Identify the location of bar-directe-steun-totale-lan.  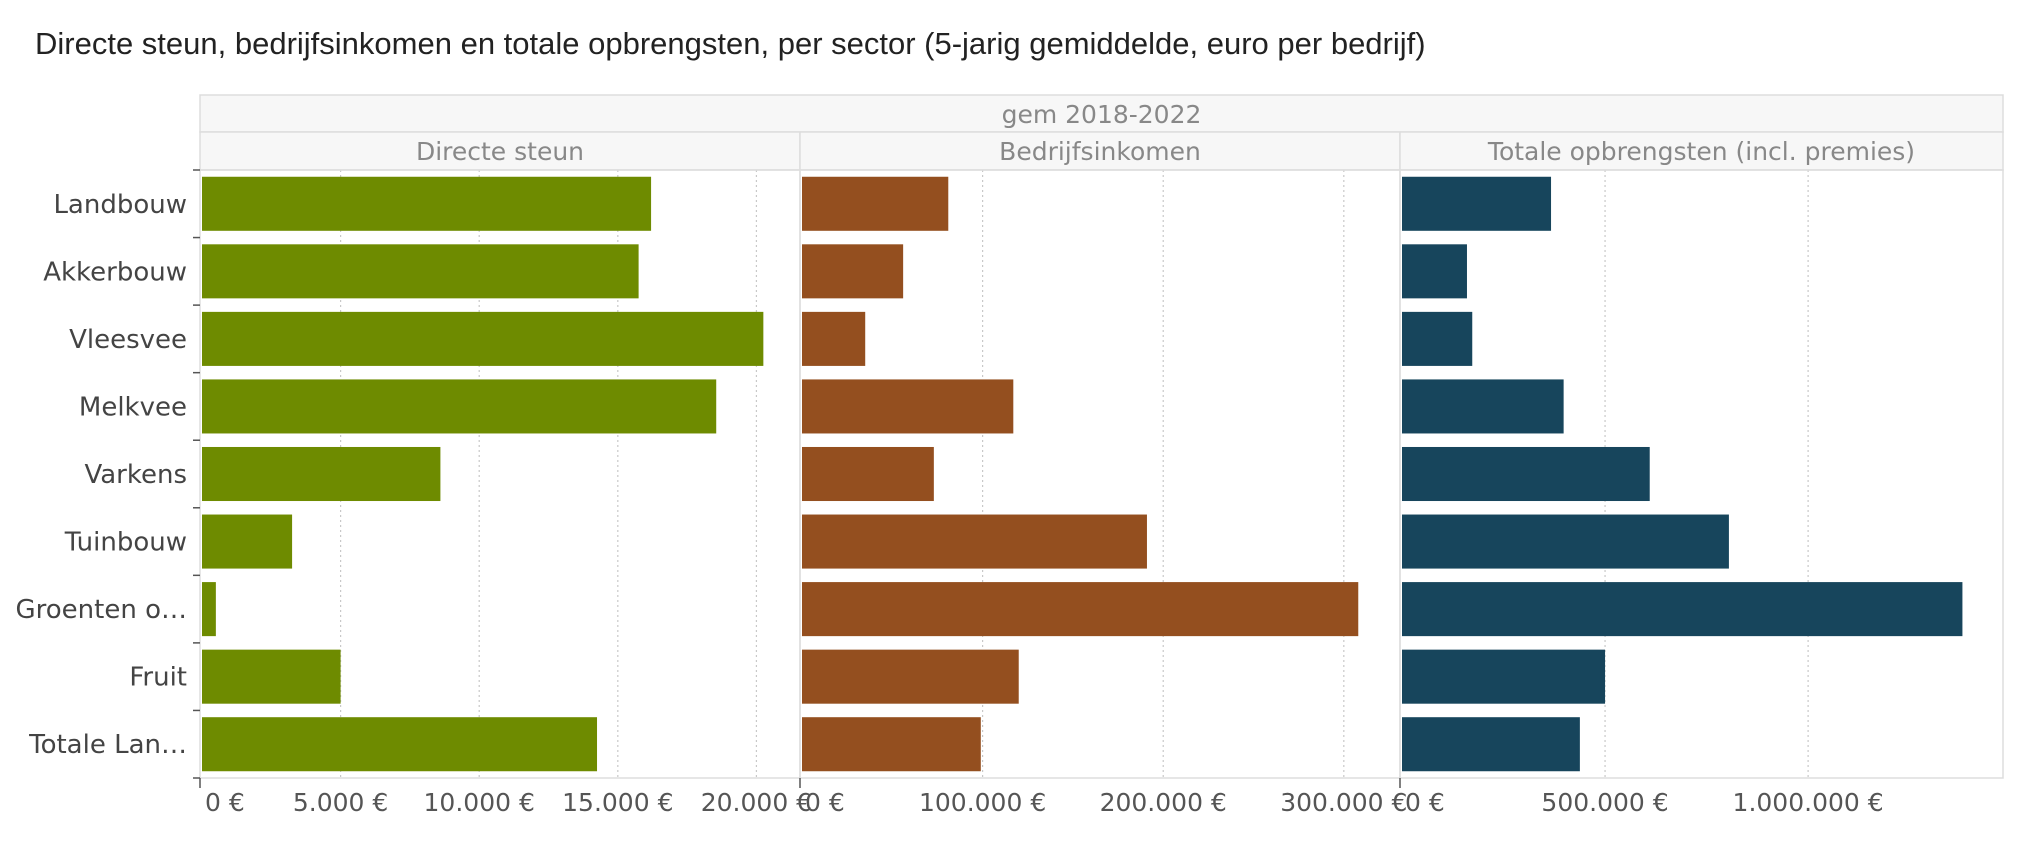
(400, 744).